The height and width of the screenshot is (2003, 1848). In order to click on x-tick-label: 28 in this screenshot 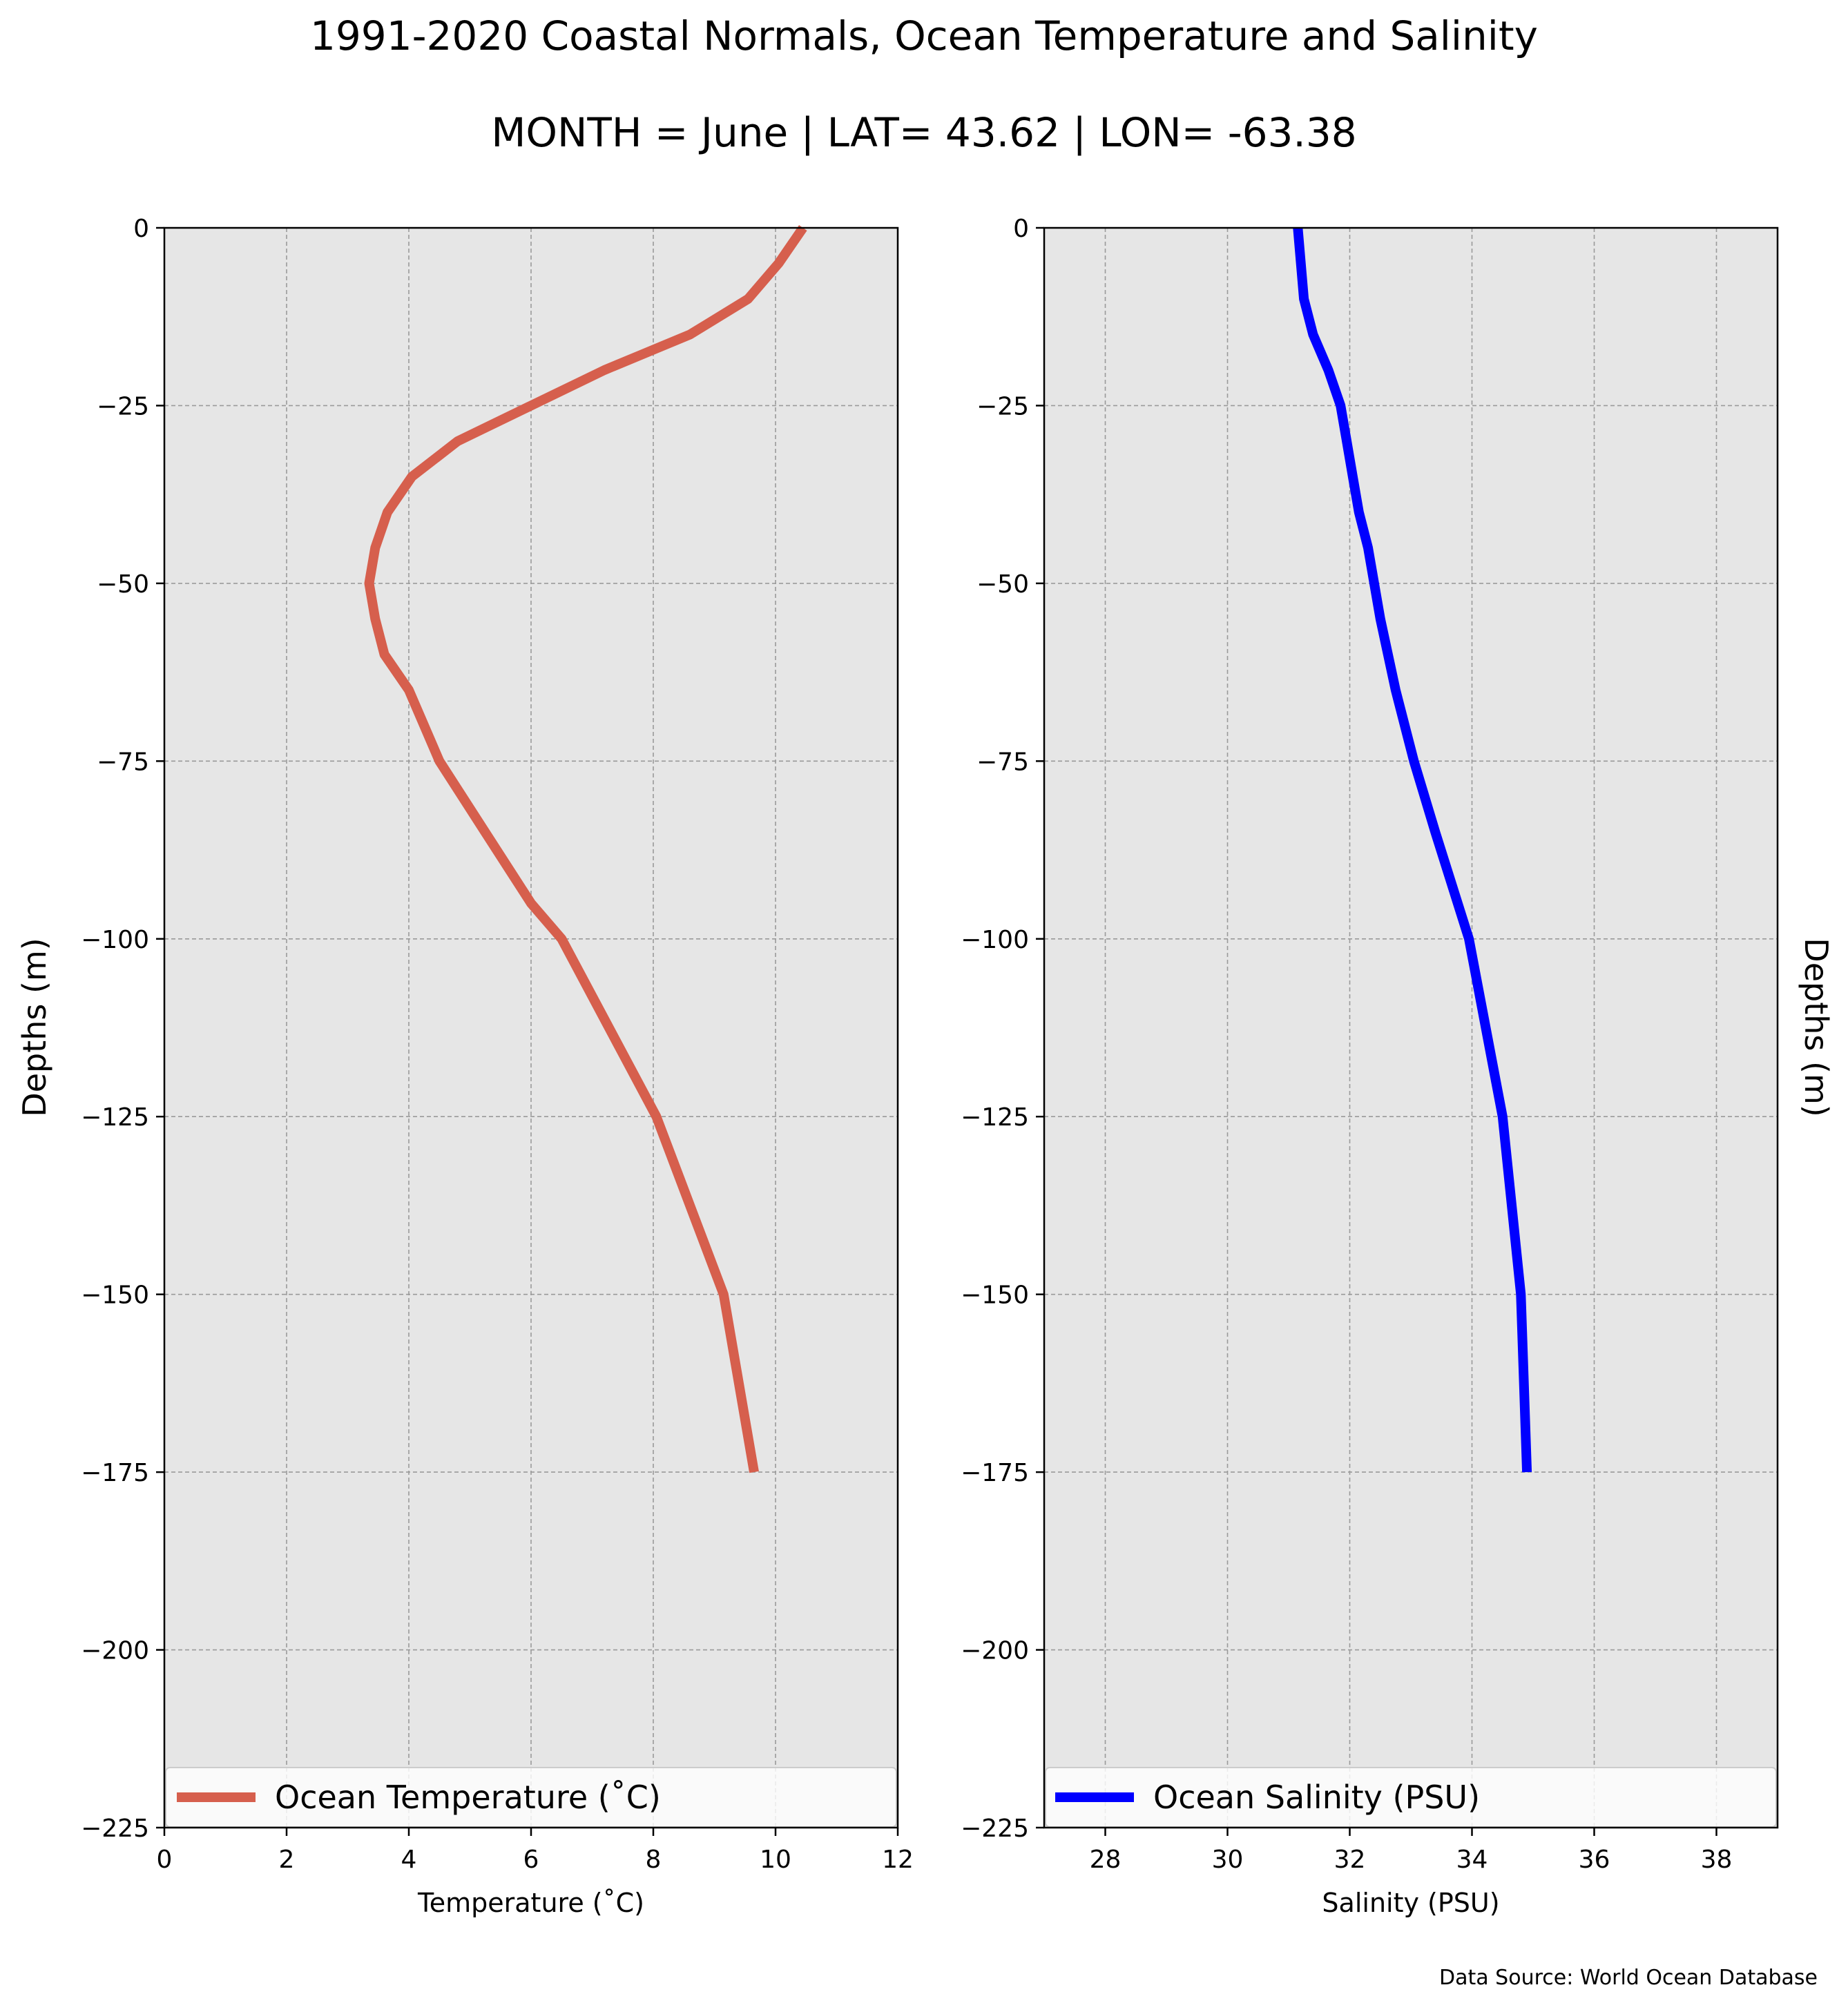, I will do `click(1106, 1860)`.